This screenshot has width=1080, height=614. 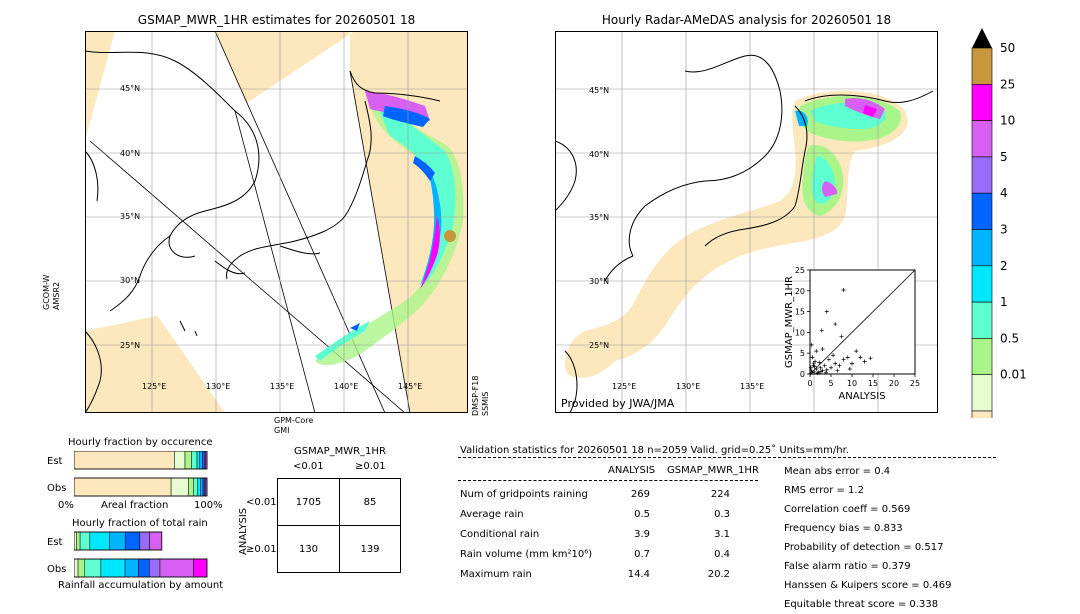 I want to click on fraction-bar-frame, so click(x=141, y=487).